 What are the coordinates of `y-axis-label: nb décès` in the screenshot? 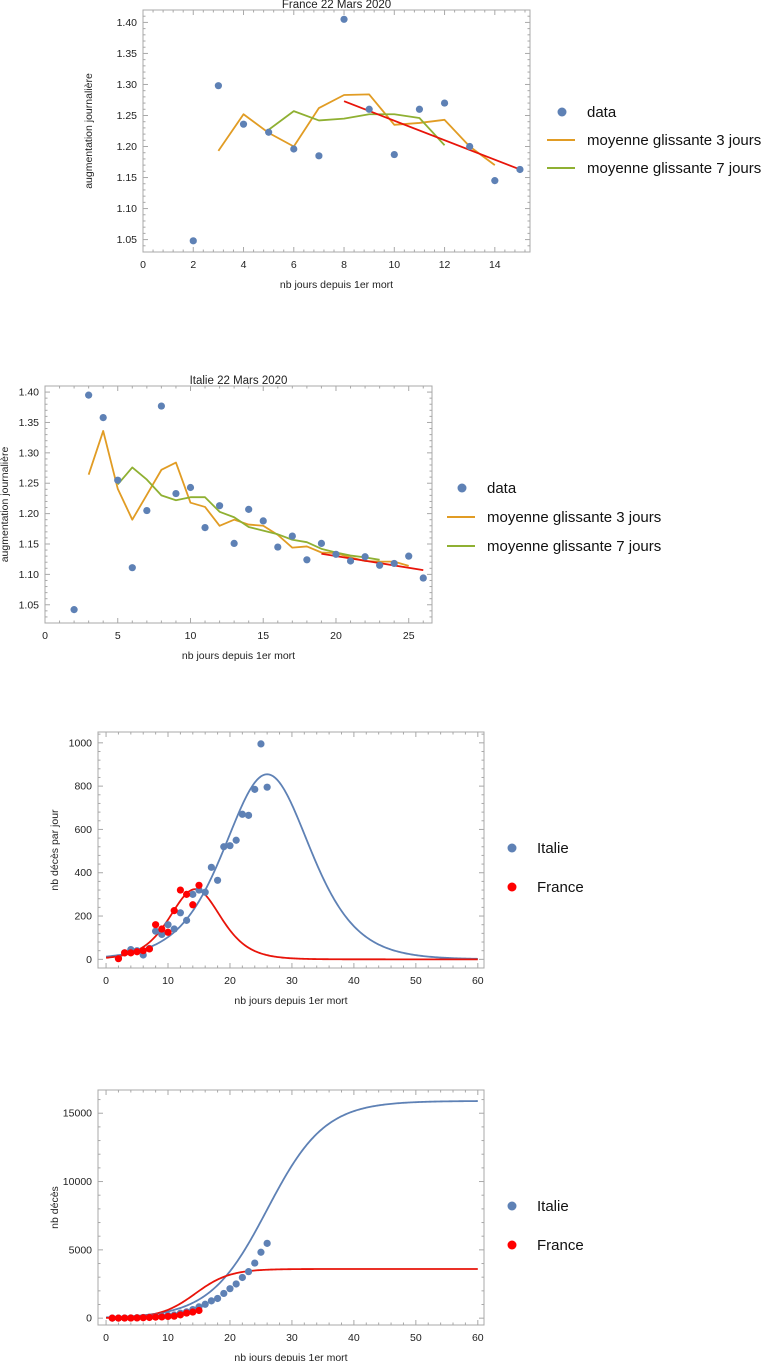 It's located at (55, 1207).